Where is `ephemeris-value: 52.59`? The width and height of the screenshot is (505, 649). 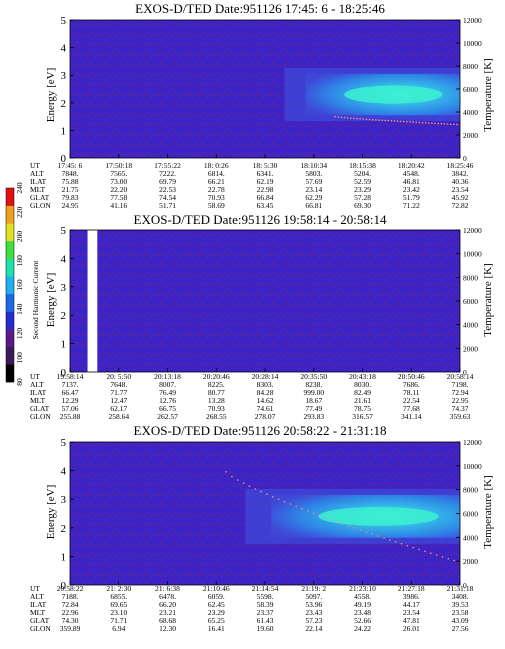 ephemeris-value: 52.59 is located at coordinates (362, 181).